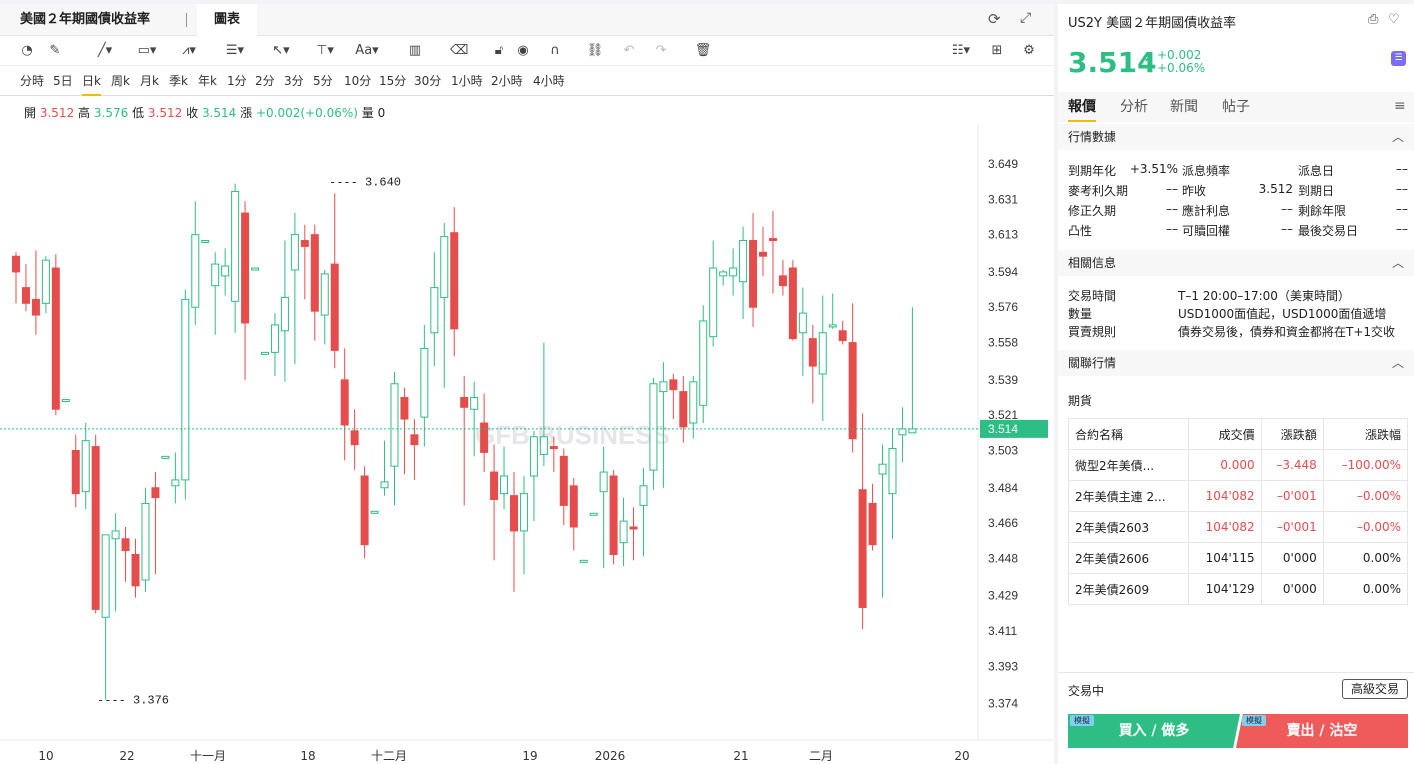  I want to click on undo-icon: ↶, so click(629, 50).